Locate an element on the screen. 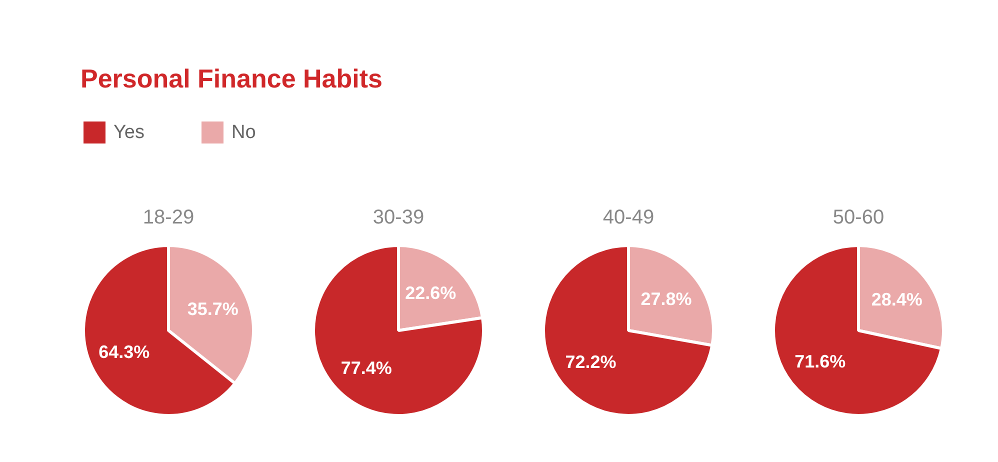 This screenshot has height=462, width=998. legend-label: No is located at coordinates (244, 132).